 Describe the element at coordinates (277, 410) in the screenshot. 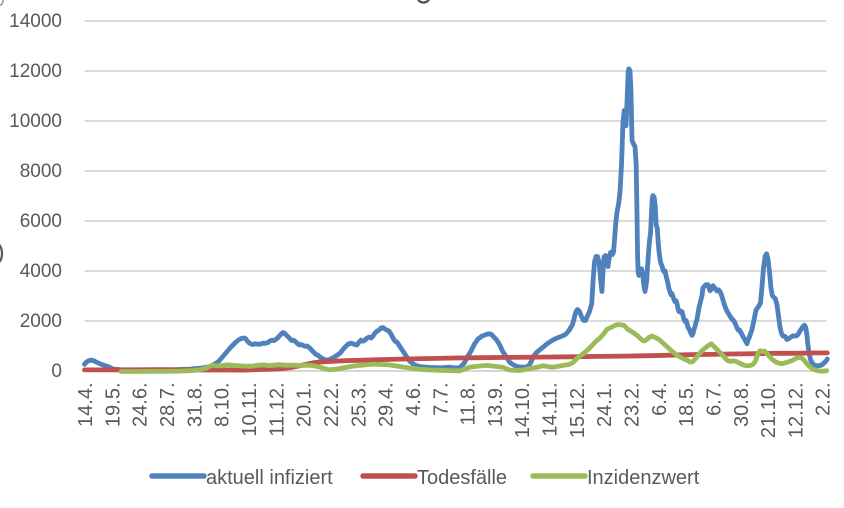

I see `svg-text: 11.12.` at that location.